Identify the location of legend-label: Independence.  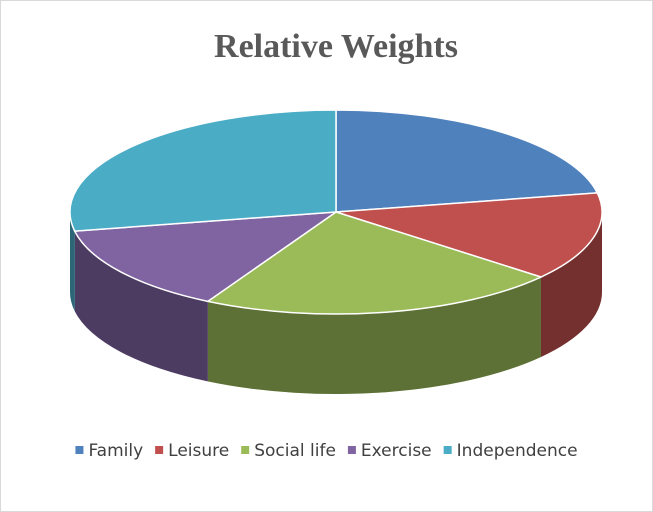
(517, 451).